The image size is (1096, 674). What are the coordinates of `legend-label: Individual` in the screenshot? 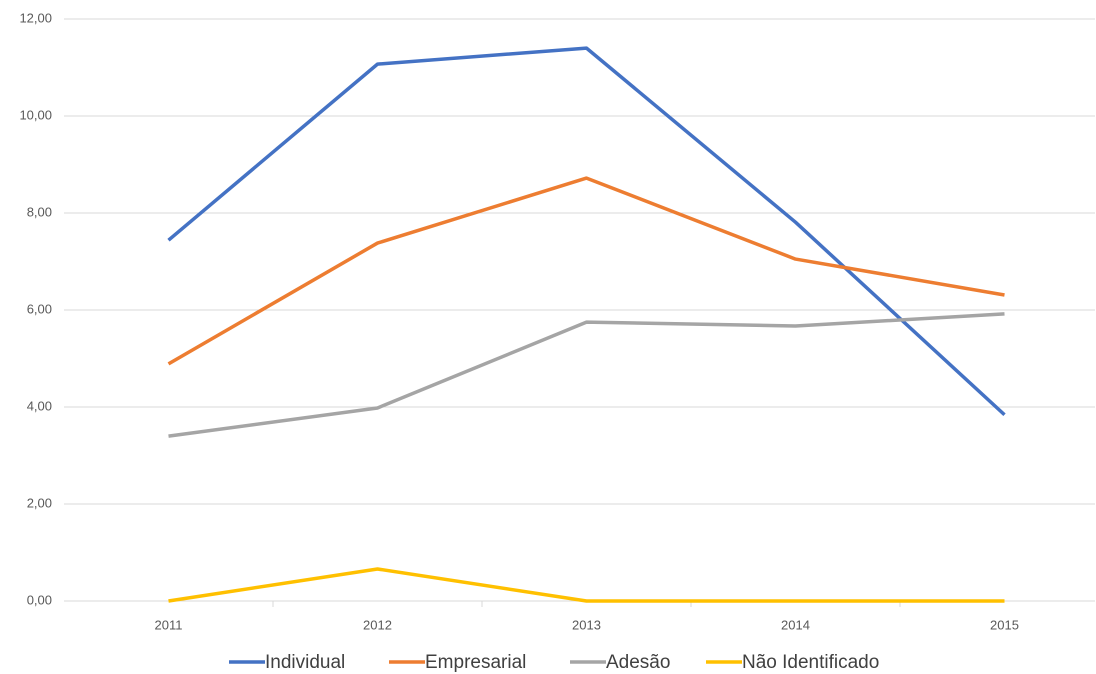 It's located at (305, 662).